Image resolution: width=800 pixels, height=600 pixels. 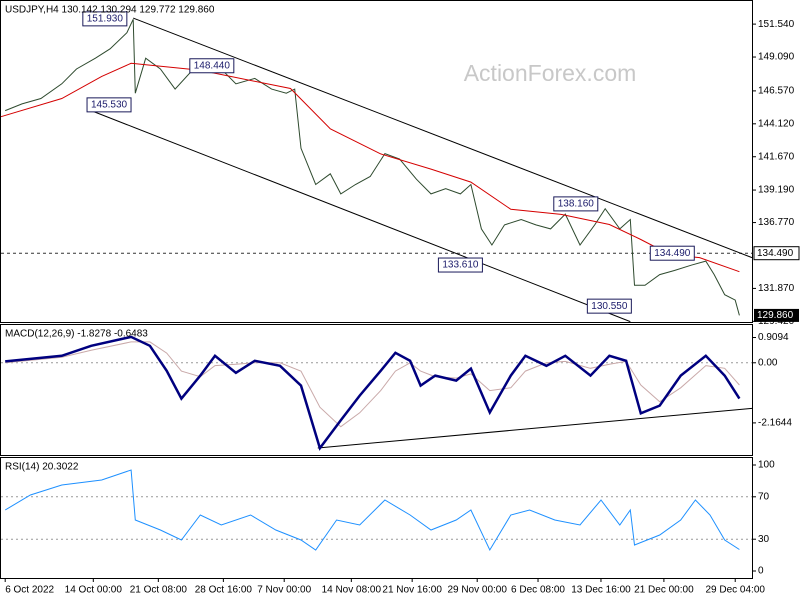 I want to click on annotation-label: 148.440, so click(x=212, y=65).